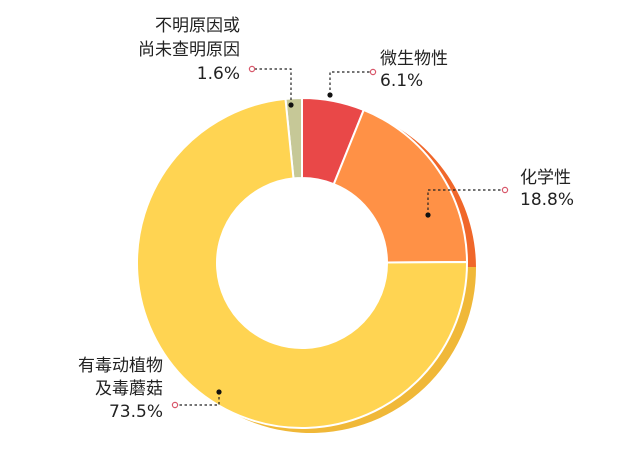  I want to click on label-toxic-plants-mushrooms-leader-line, so click(197, 399).